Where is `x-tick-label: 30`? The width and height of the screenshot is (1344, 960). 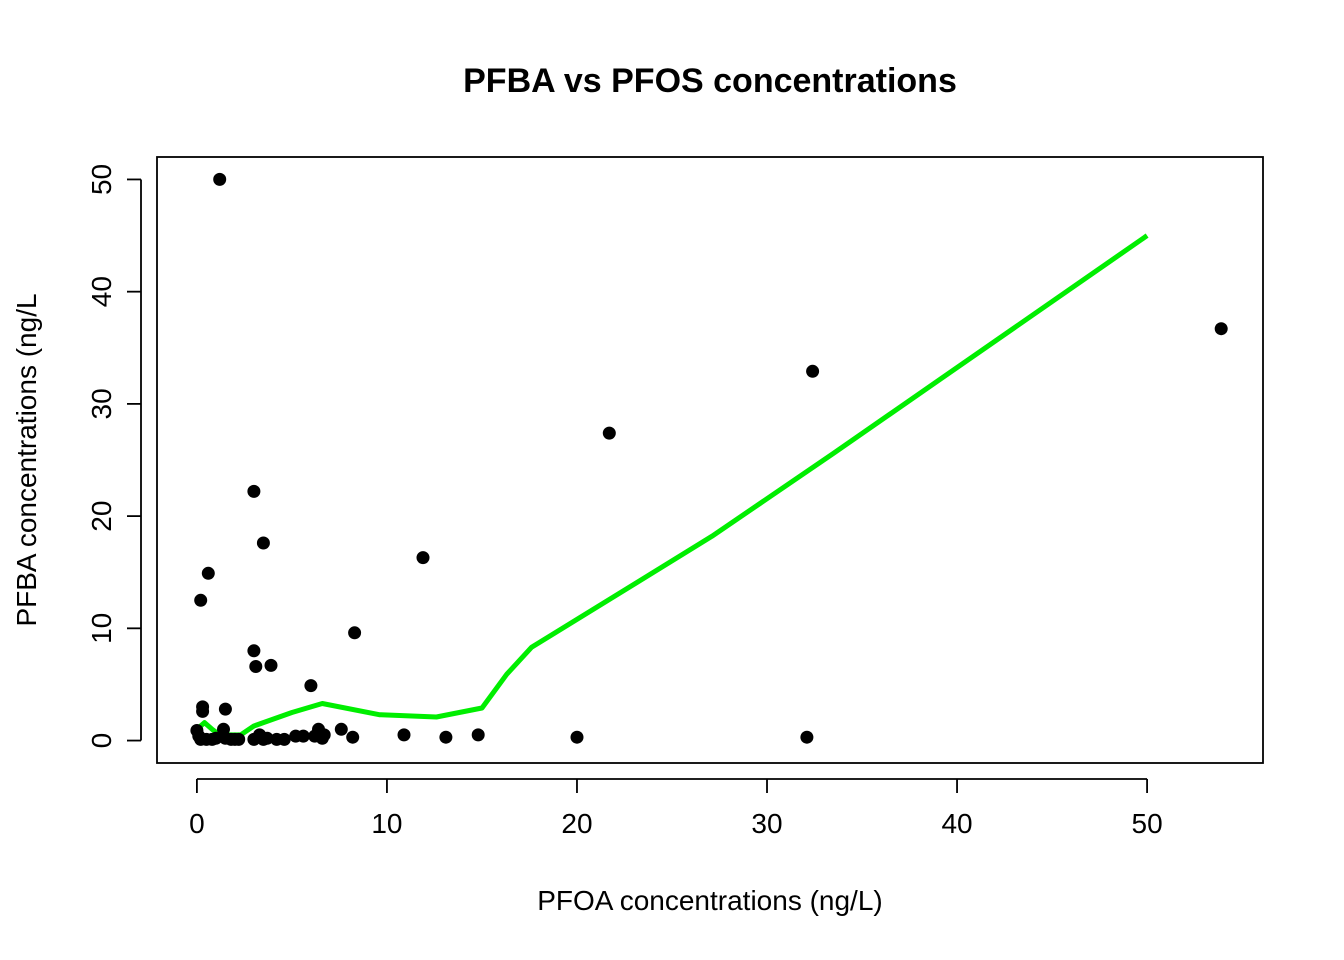
x-tick-label: 30 is located at coordinates (766, 823).